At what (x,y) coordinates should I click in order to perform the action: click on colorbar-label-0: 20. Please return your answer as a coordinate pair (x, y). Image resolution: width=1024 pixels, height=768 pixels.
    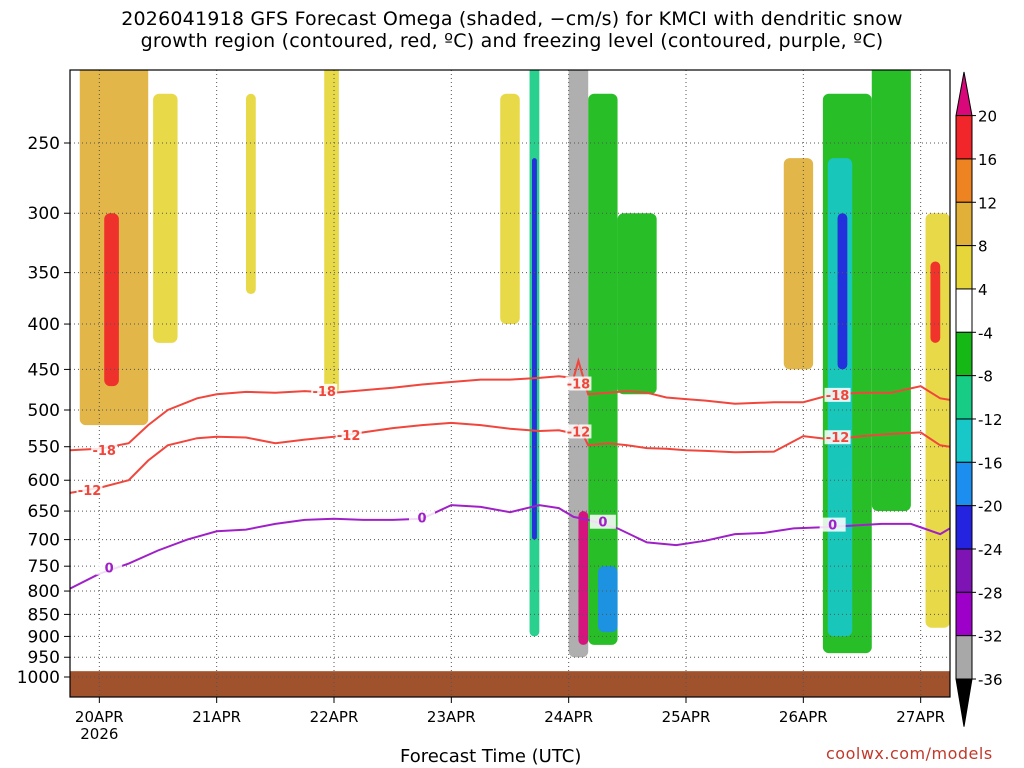
    Looking at the image, I should click on (987, 117).